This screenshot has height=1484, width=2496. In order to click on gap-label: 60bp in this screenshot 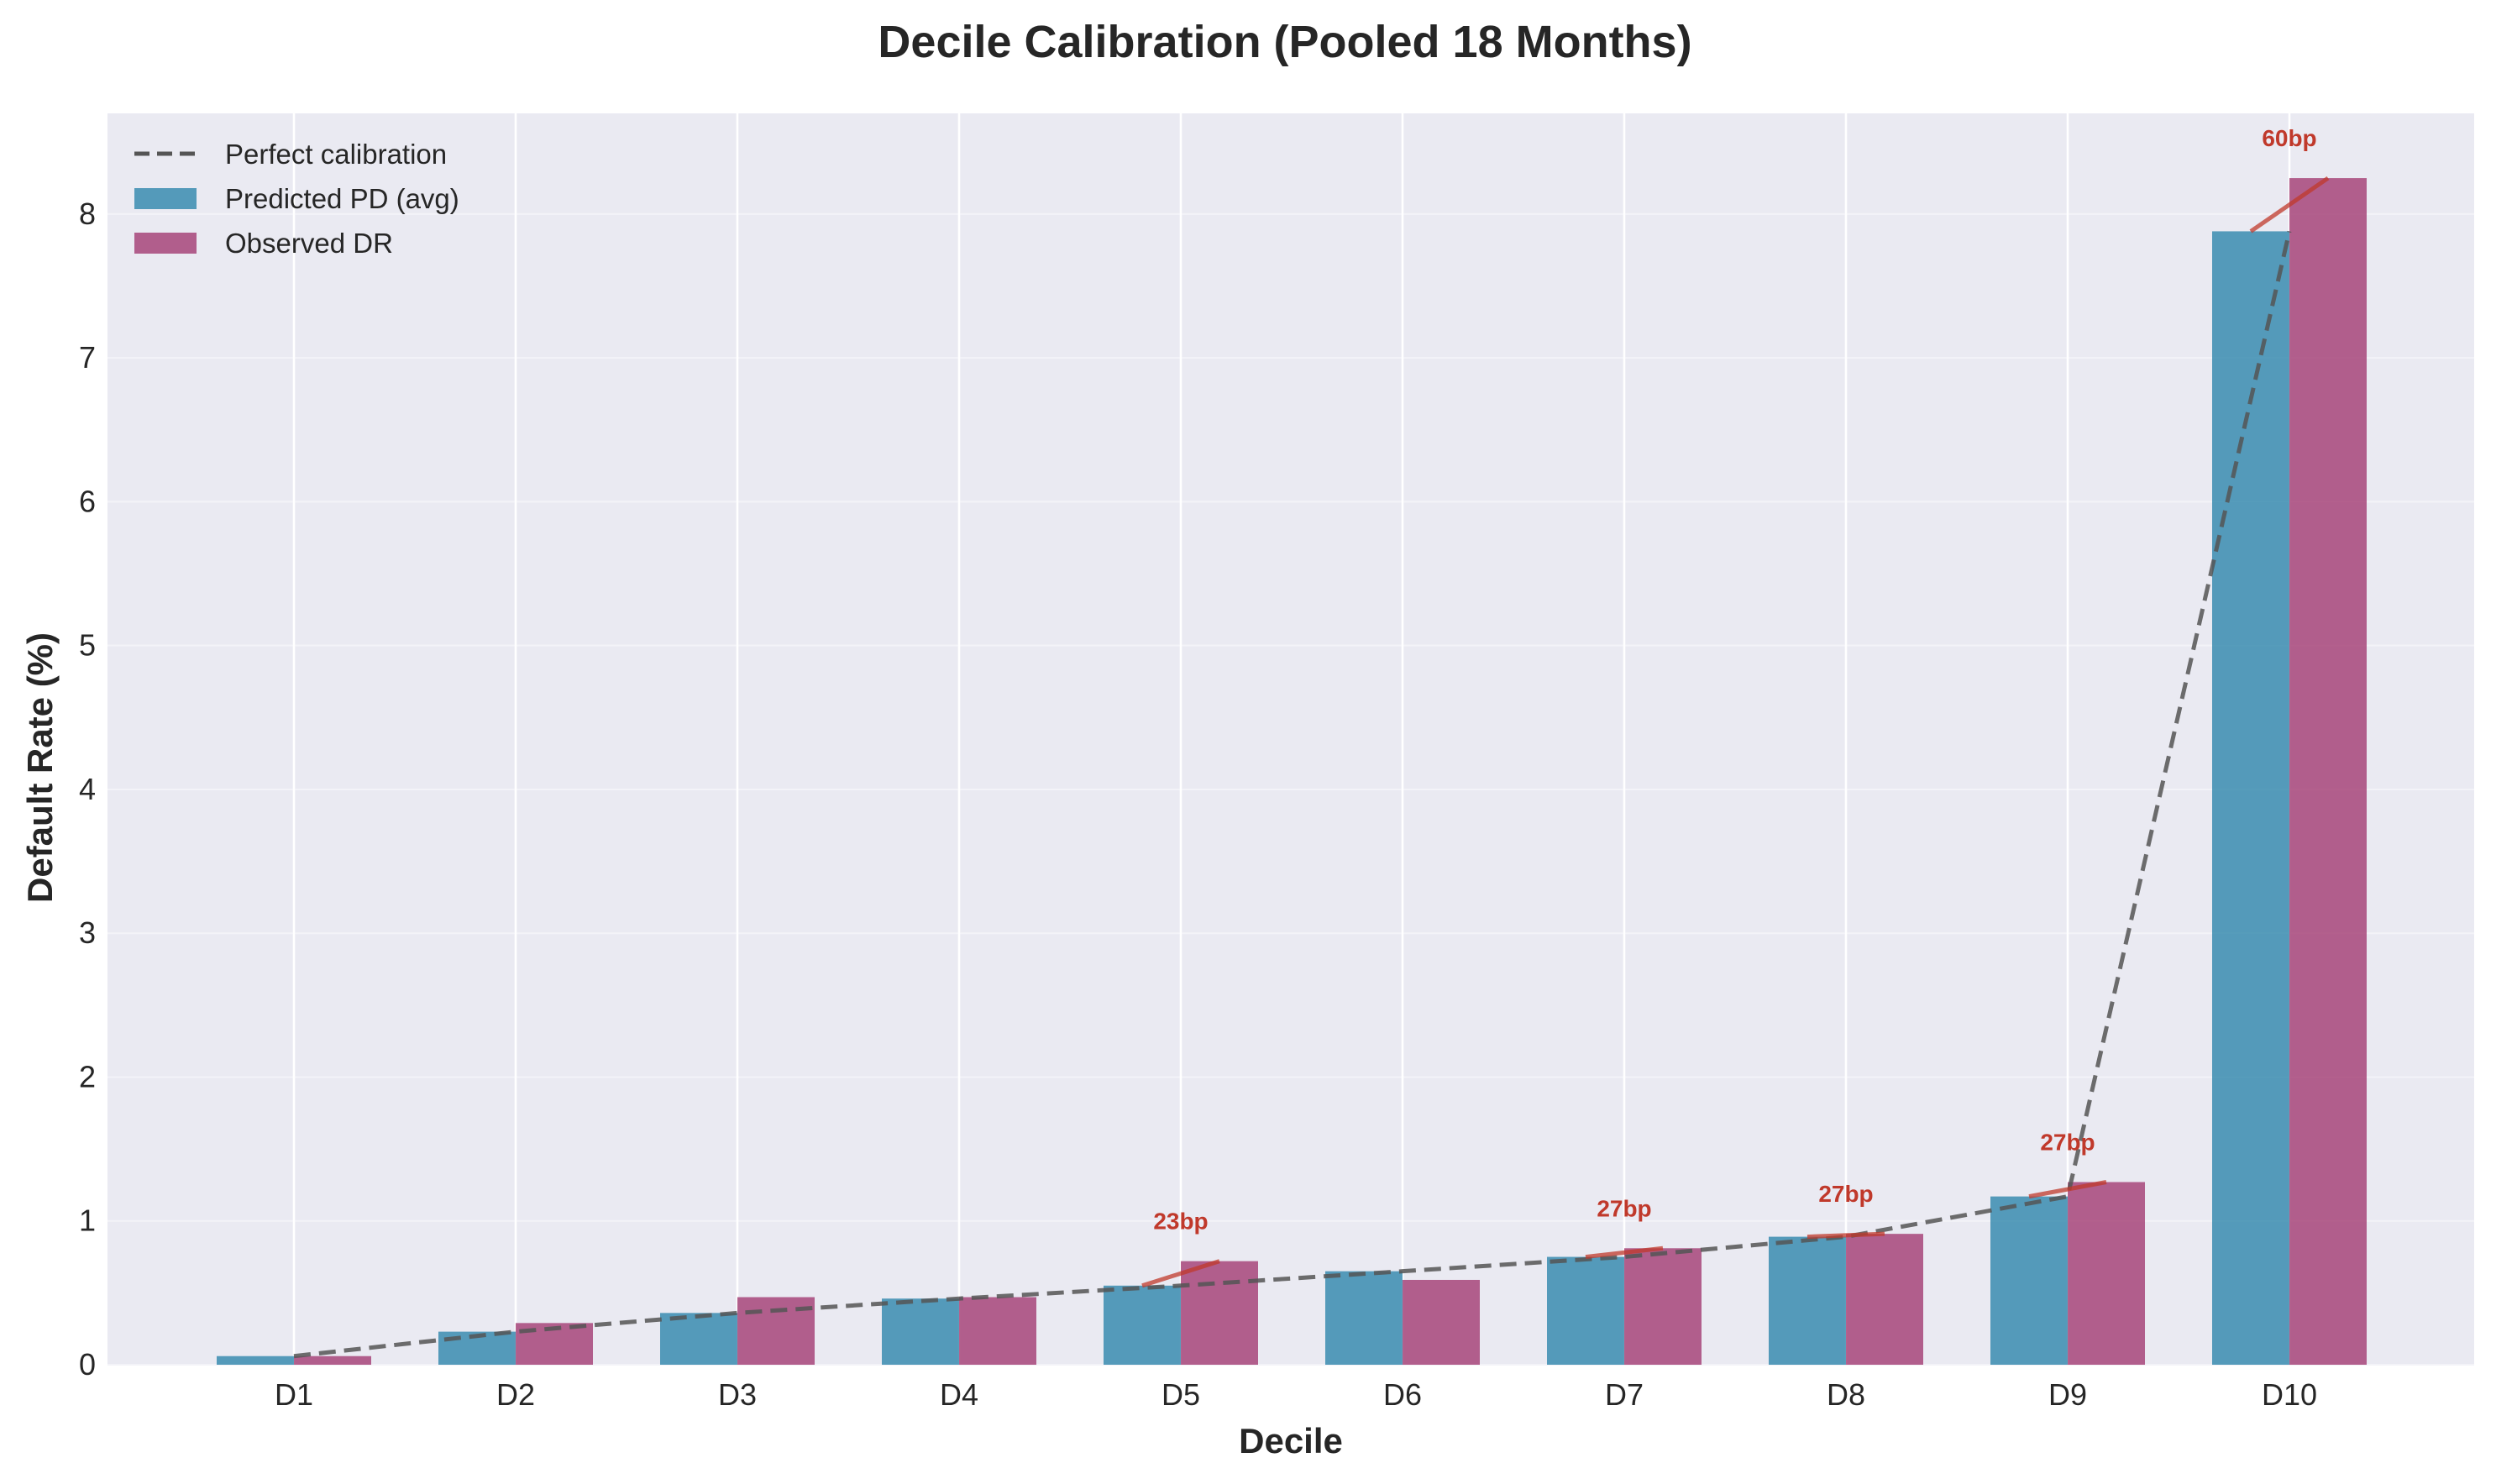, I will do `click(2289, 138)`.